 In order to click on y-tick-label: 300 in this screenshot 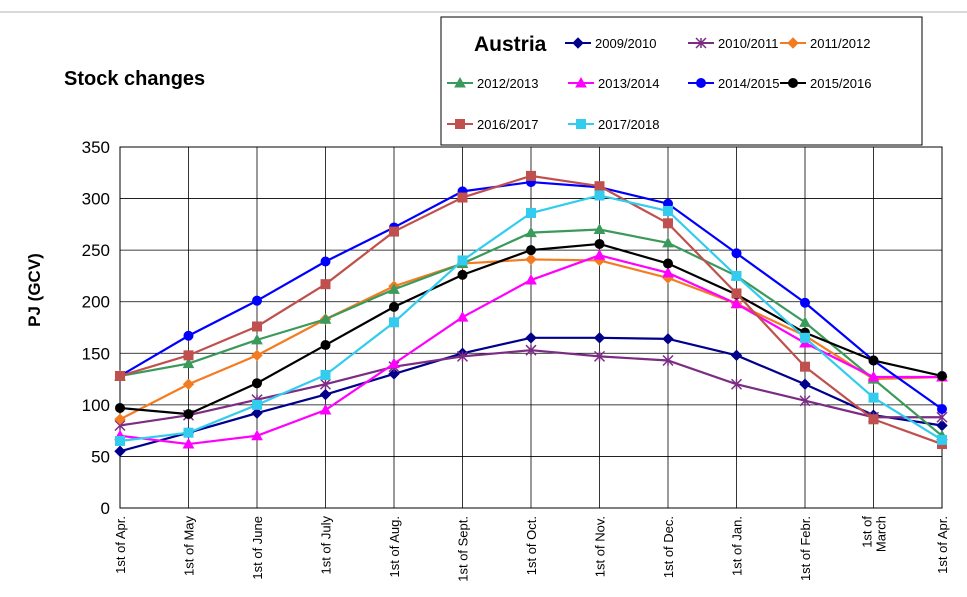, I will do `click(96, 199)`.